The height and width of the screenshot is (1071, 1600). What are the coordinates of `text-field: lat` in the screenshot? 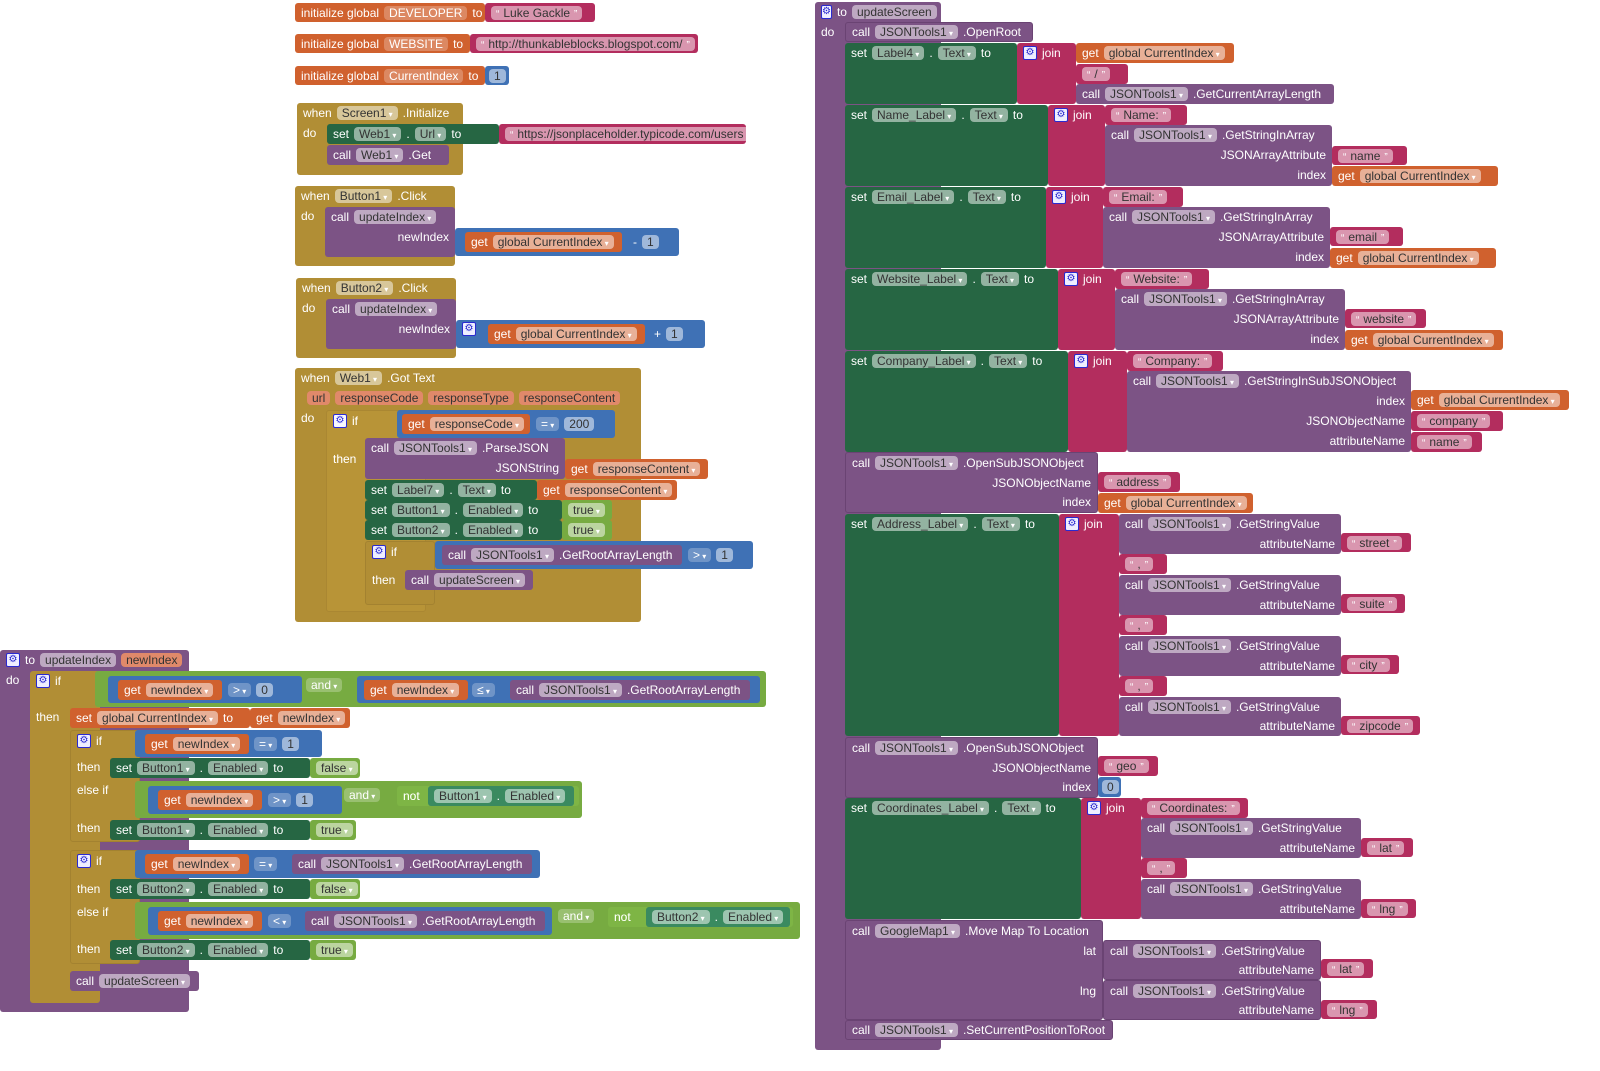 It's located at (1346, 968).